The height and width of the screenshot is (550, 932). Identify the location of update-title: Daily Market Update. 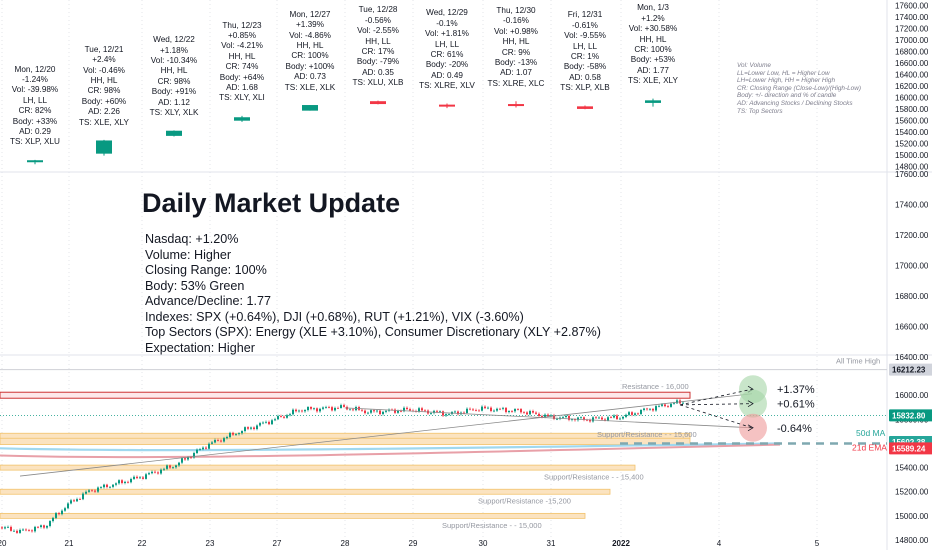
(271, 203).